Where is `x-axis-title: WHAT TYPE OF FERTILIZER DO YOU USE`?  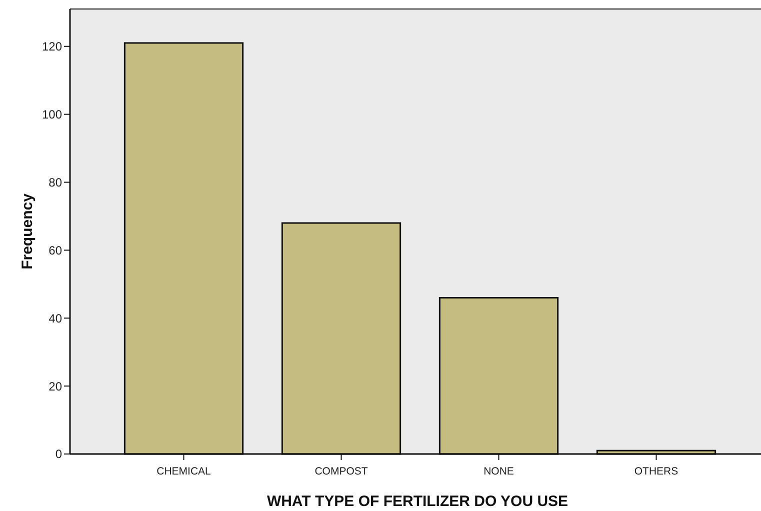 x-axis-title: WHAT TYPE OF FERTILIZER DO YOU USE is located at coordinates (417, 501).